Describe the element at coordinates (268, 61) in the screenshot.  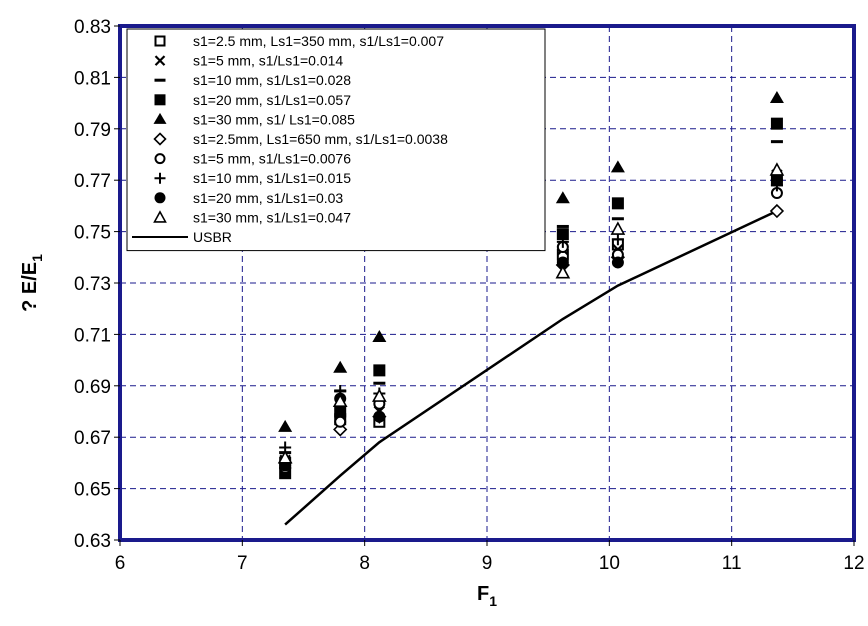
I see `legend-label: s1=5 mm, s1/Ls1=0.014` at that location.